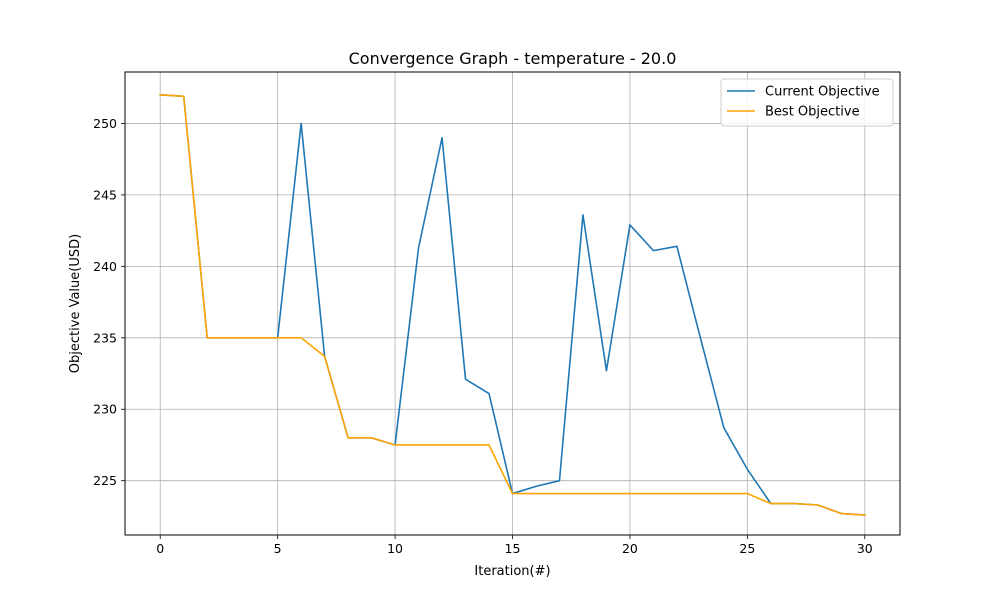 This screenshot has width=1000, height=600. Describe the element at coordinates (105, 194) in the screenshot. I see `y-tick-label: 245` at that location.